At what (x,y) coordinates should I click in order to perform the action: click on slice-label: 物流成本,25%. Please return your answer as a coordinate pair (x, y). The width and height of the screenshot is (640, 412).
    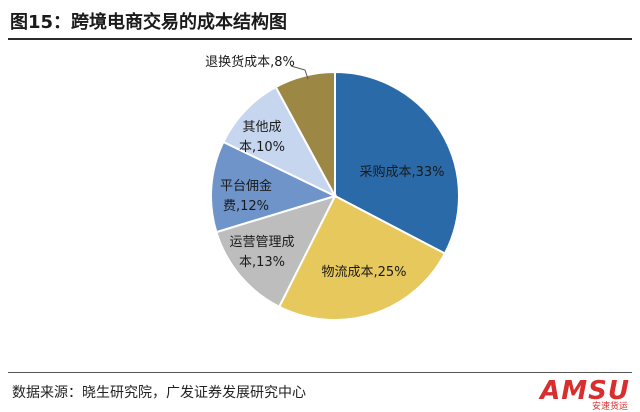
    Looking at the image, I should click on (363, 272).